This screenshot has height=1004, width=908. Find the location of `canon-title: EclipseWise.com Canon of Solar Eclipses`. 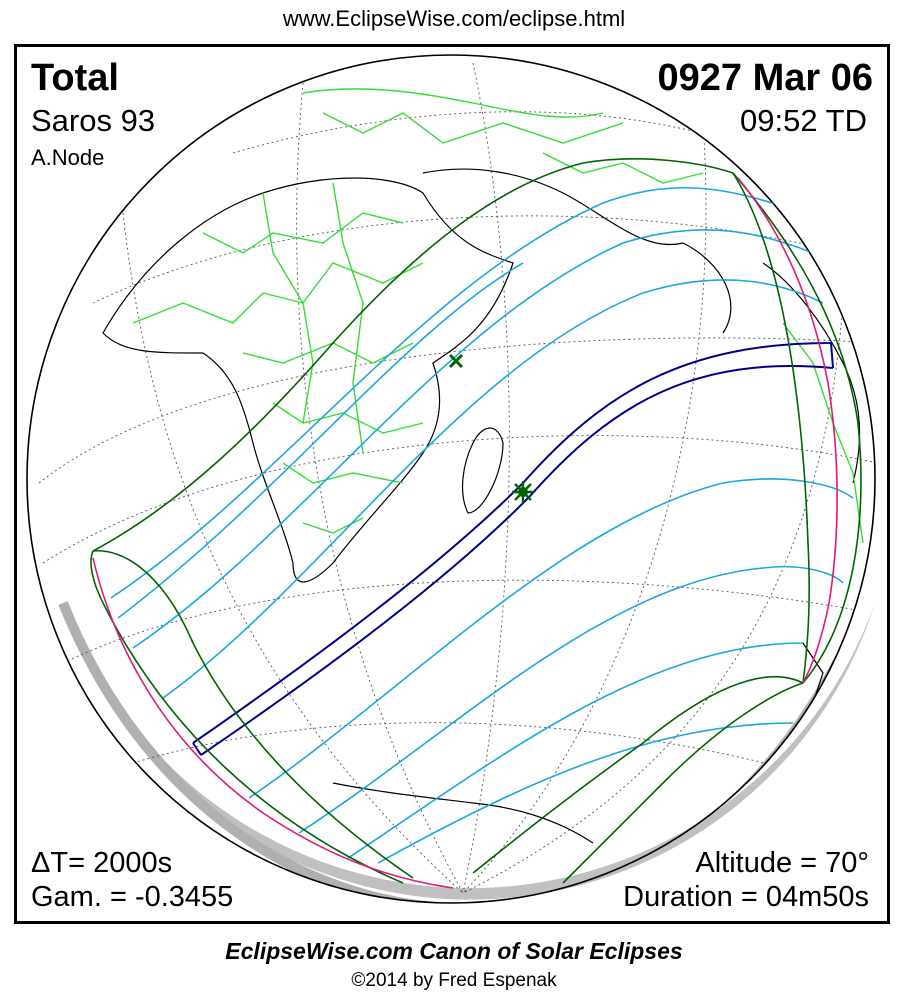

canon-title: EclipseWise.com Canon of Solar Eclipses is located at coordinates (454, 951).